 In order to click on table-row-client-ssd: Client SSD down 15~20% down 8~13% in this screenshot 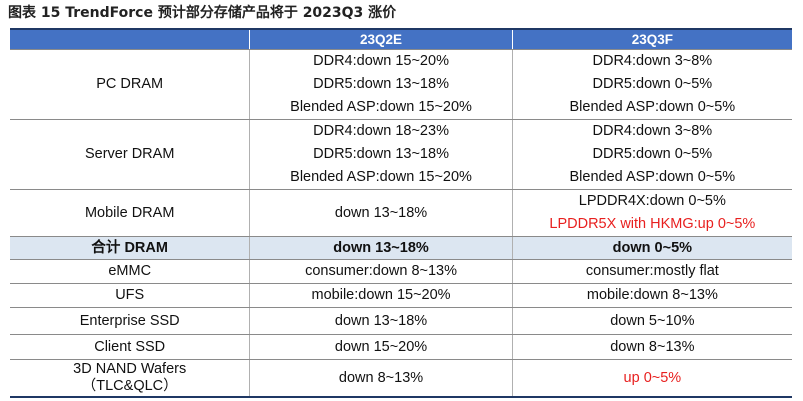, I will do `click(401, 346)`.